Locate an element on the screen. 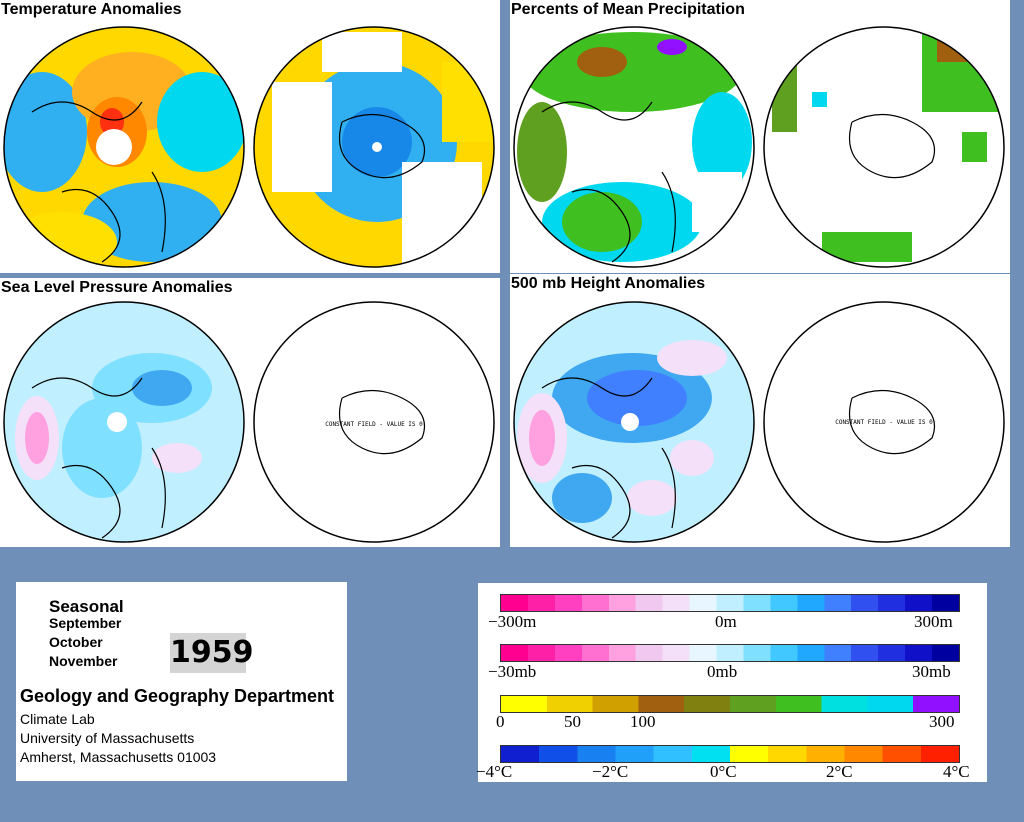 Image resolution: width=1024 pixels, height=822 pixels. height-south-globe: CONSTANT FIELD - VALUE IS 0 is located at coordinates (884, 422).